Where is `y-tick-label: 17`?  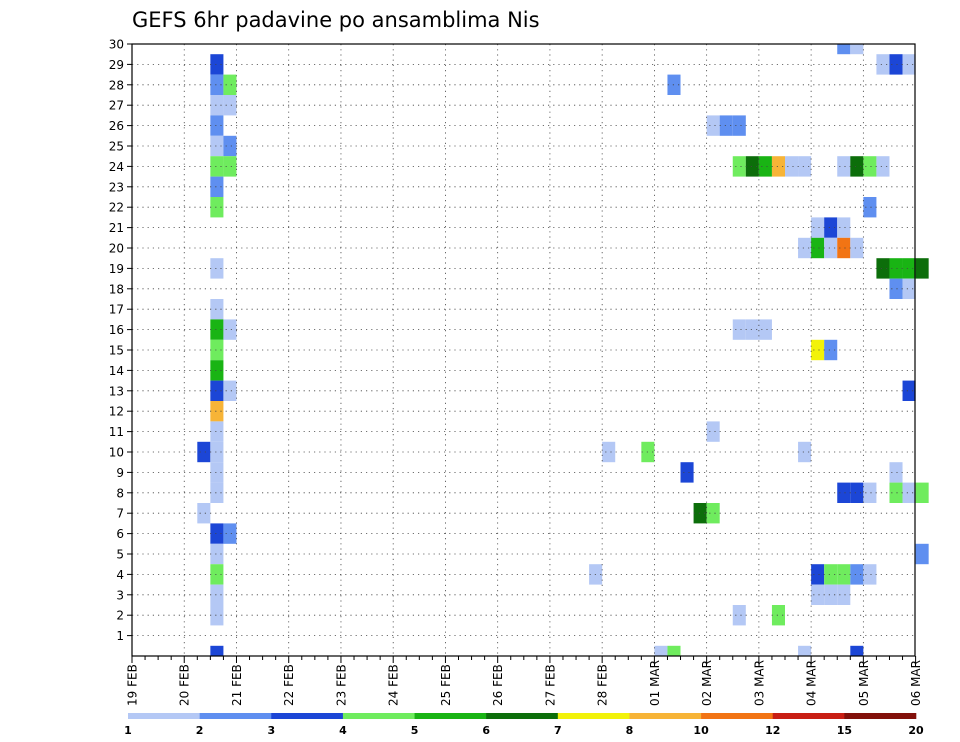 y-tick-label: 17 is located at coordinates (116, 310).